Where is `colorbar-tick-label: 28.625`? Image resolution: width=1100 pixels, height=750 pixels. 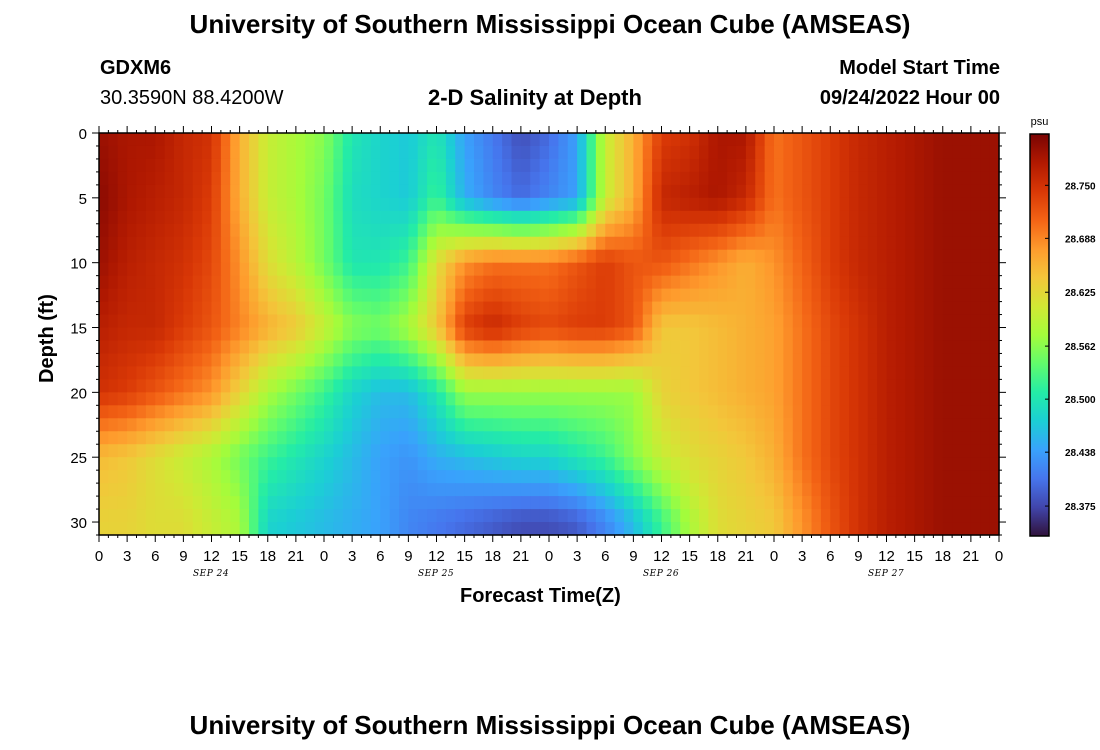 colorbar-tick-label: 28.625 is located at coordinates (1080, 293).